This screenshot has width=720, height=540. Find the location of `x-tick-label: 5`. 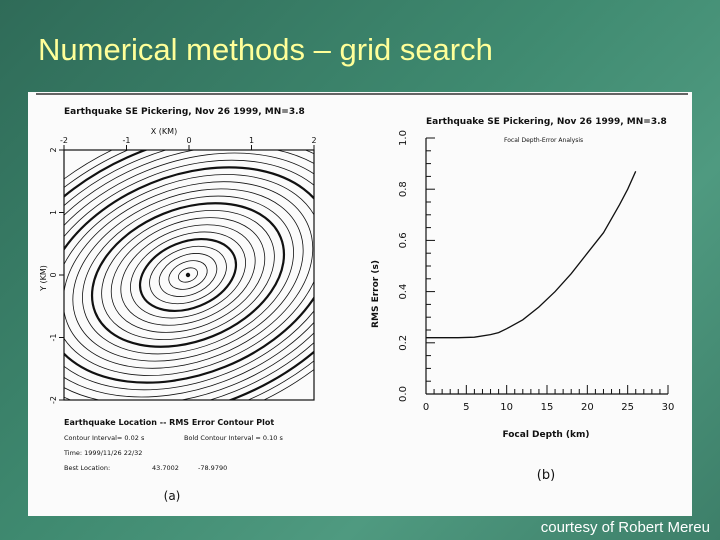

x-tick-label: 5 is located at coordinates (466, 407).